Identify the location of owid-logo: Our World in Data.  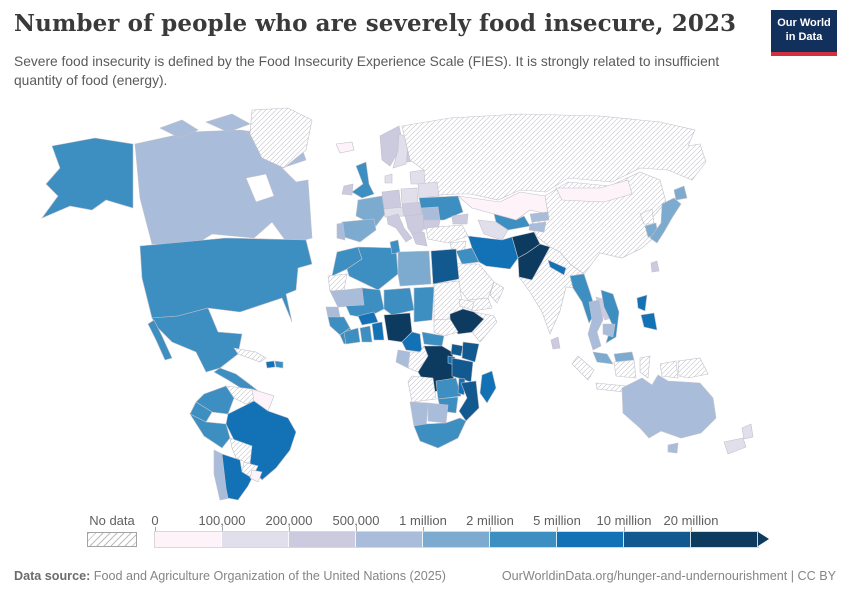
(804, 33).